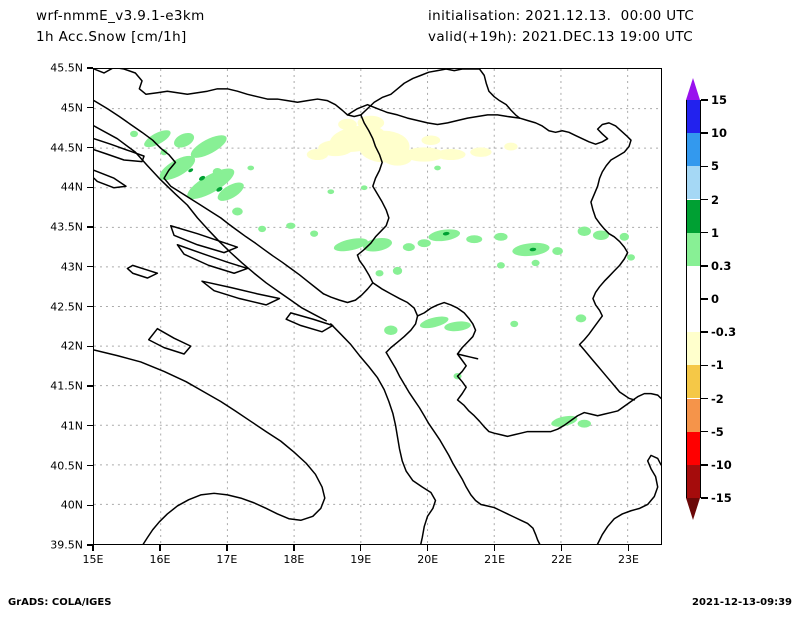  I want to click on colorbar-arrow-top, so click(693, 89).